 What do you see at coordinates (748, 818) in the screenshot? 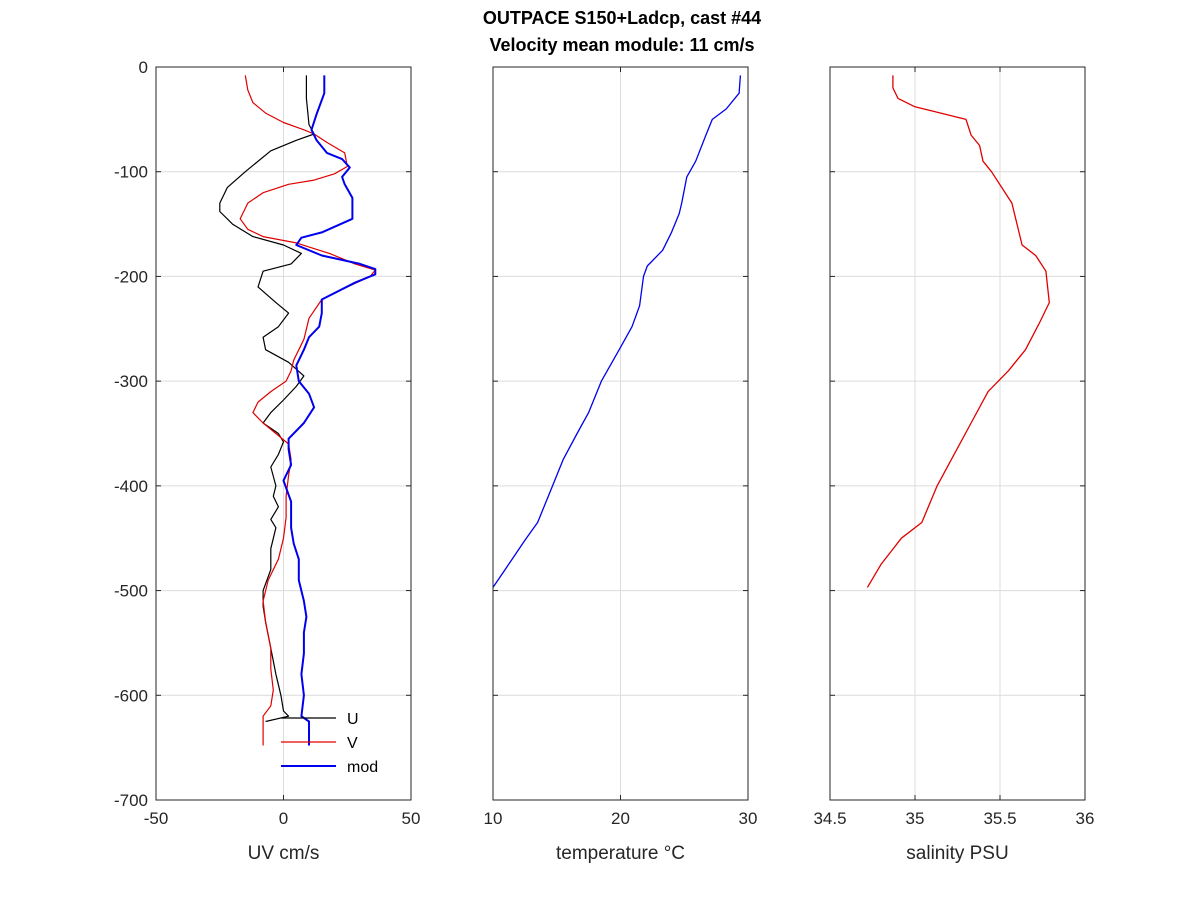
I see `x-tick-label: 30` at bounding box center [748, 818].